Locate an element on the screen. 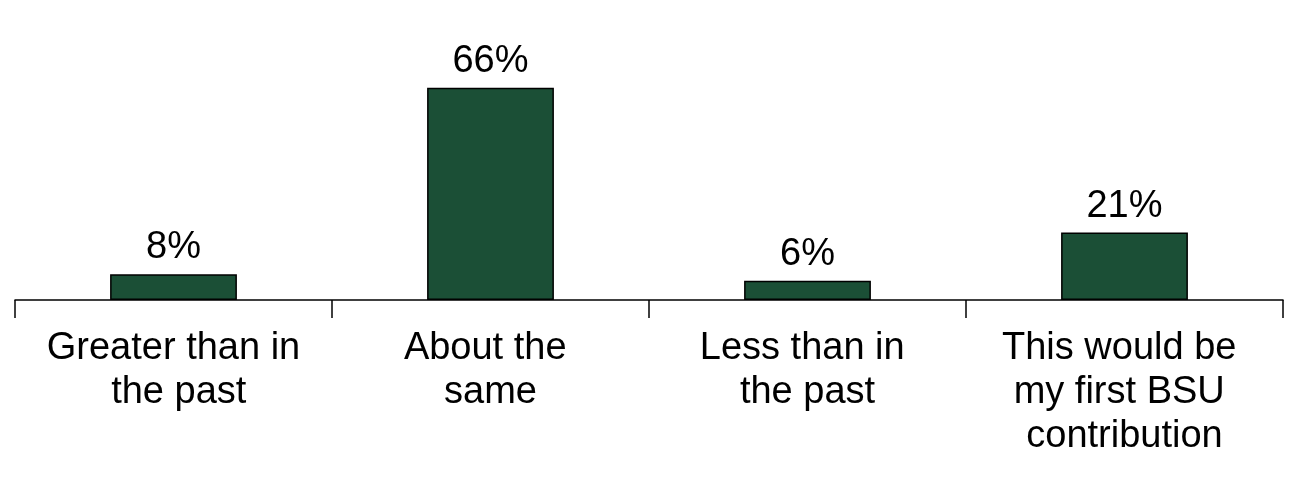 The width and height of the screenshot is (1291, 493). data-label: 66% is located at coordinates (490, 58).